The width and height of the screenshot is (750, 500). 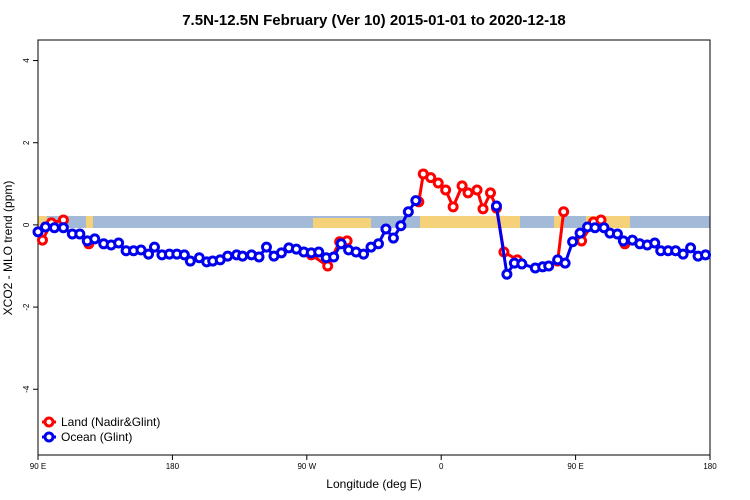 What do you see at coordinates (26, 142) in the screenshot?
I see `y-tick-label: 2` at bounding box center [26, 142].